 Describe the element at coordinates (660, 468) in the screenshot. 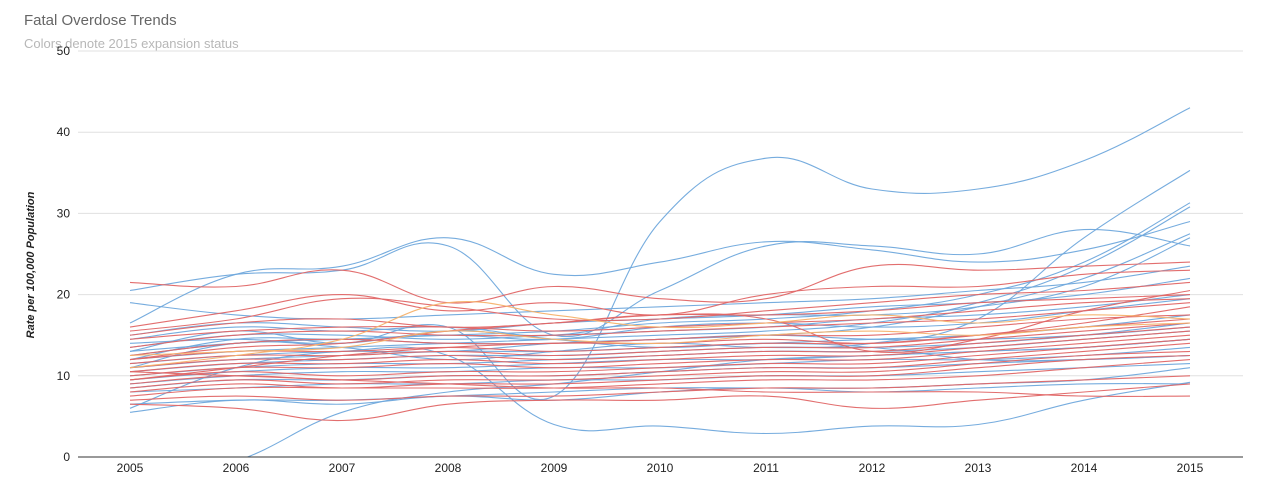

I see `x-tick-label: 2010` at that location.